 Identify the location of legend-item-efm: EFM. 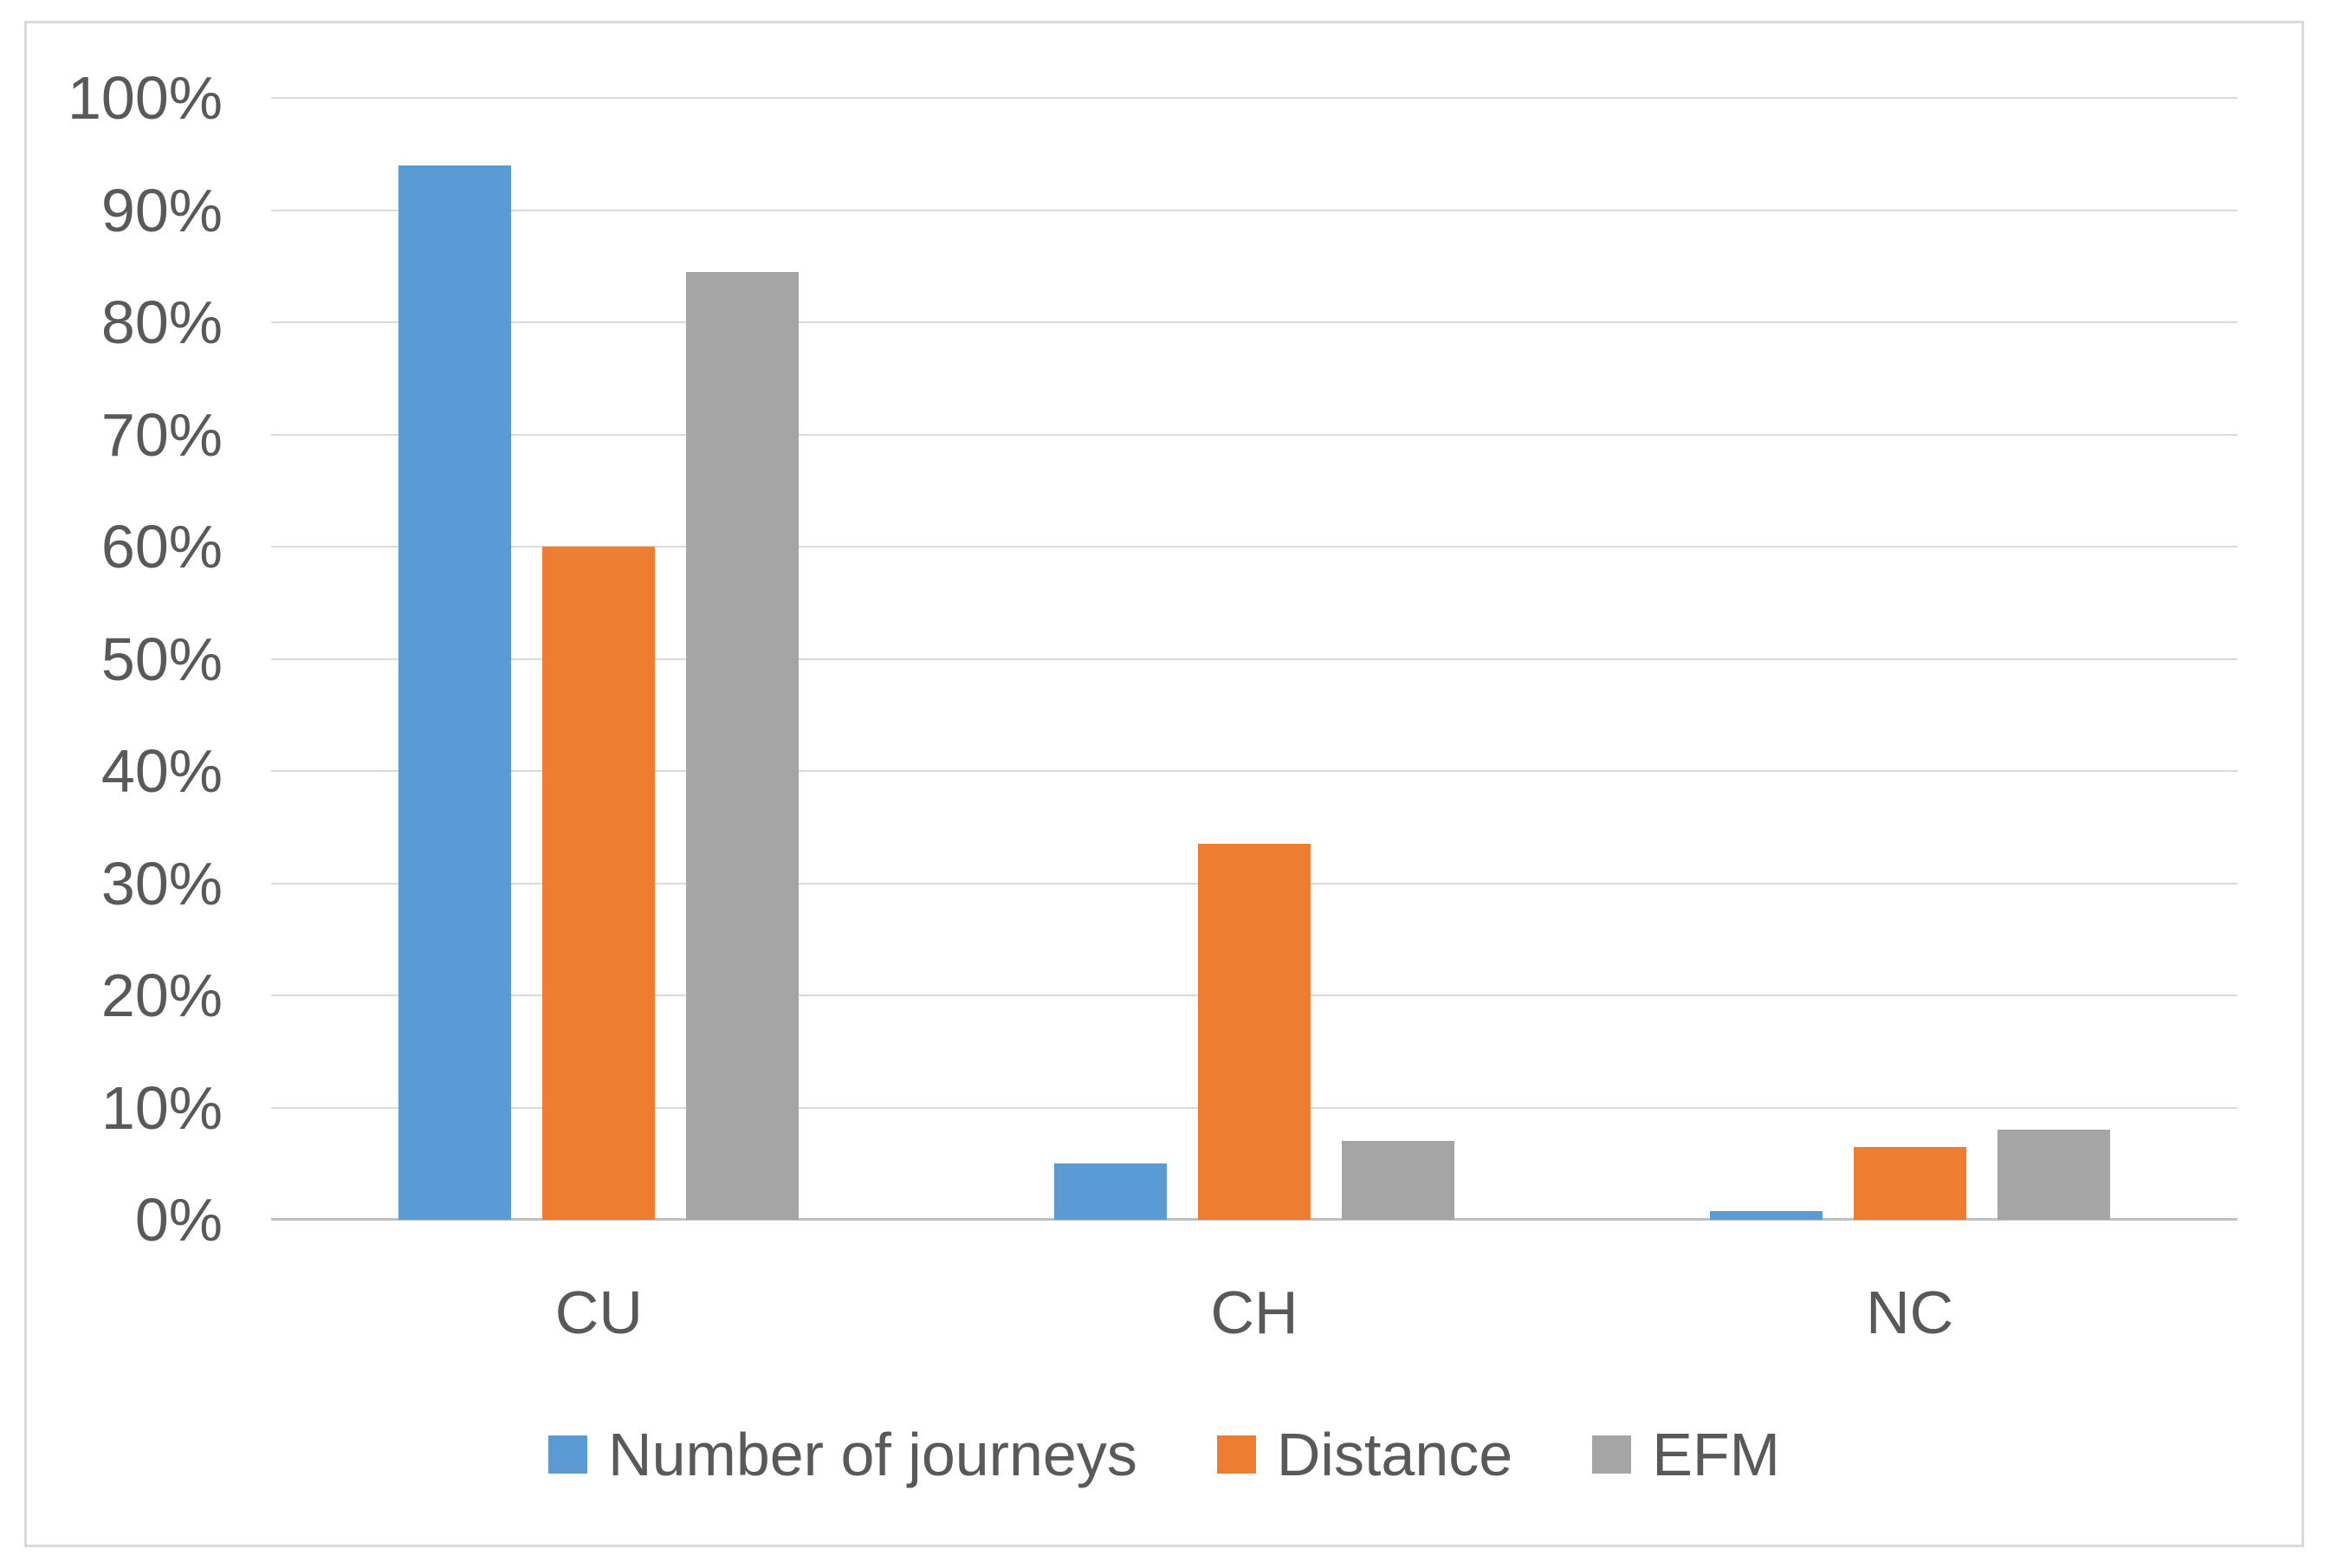
(1686, 1454).